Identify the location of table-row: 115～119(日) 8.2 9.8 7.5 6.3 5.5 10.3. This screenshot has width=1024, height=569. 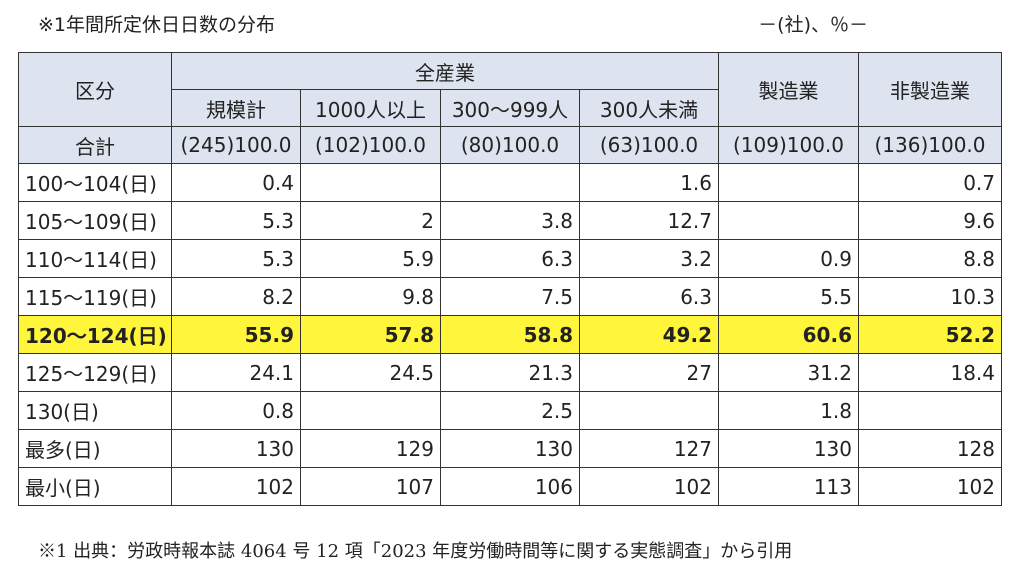
(510, 296).